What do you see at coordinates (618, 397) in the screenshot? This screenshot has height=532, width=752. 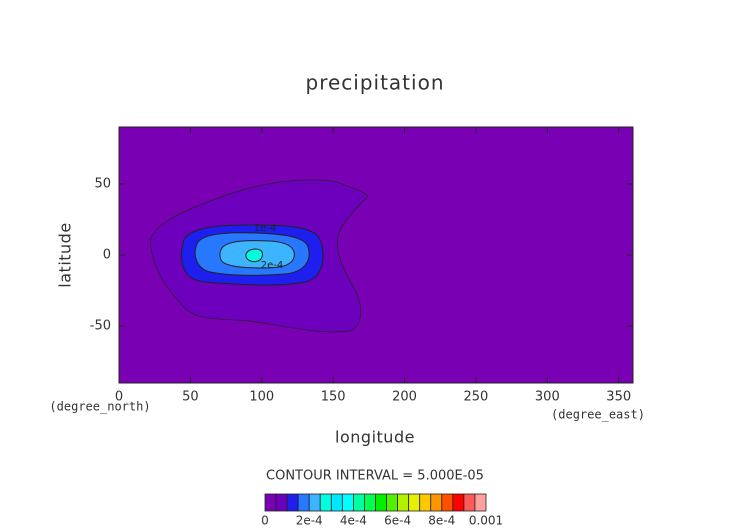 I see `x-tick-label: 350` at bounding box center [618, 397].